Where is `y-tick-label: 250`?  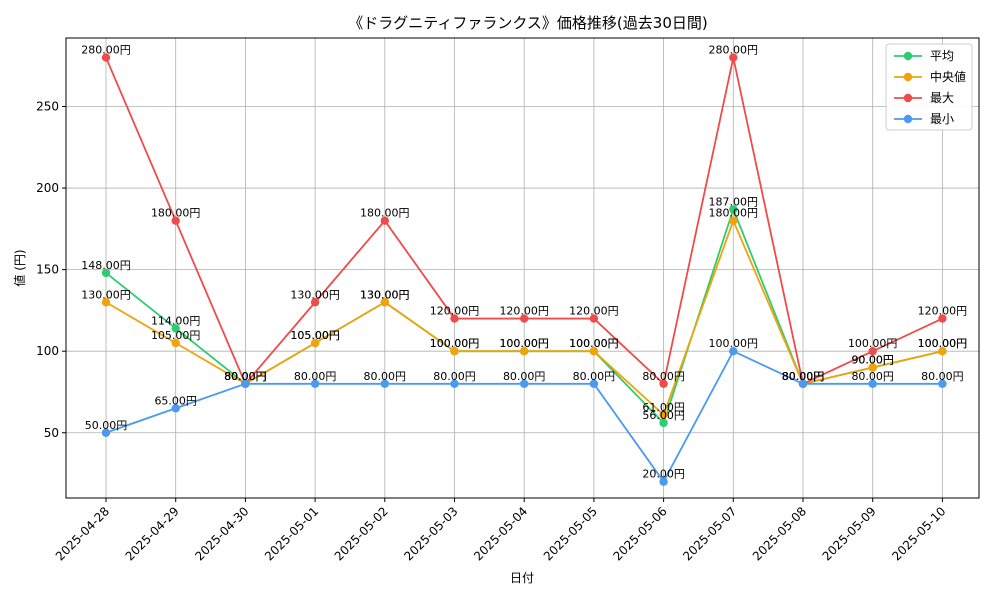 y-tick-label: 250 is located at coordinates (47, 107).